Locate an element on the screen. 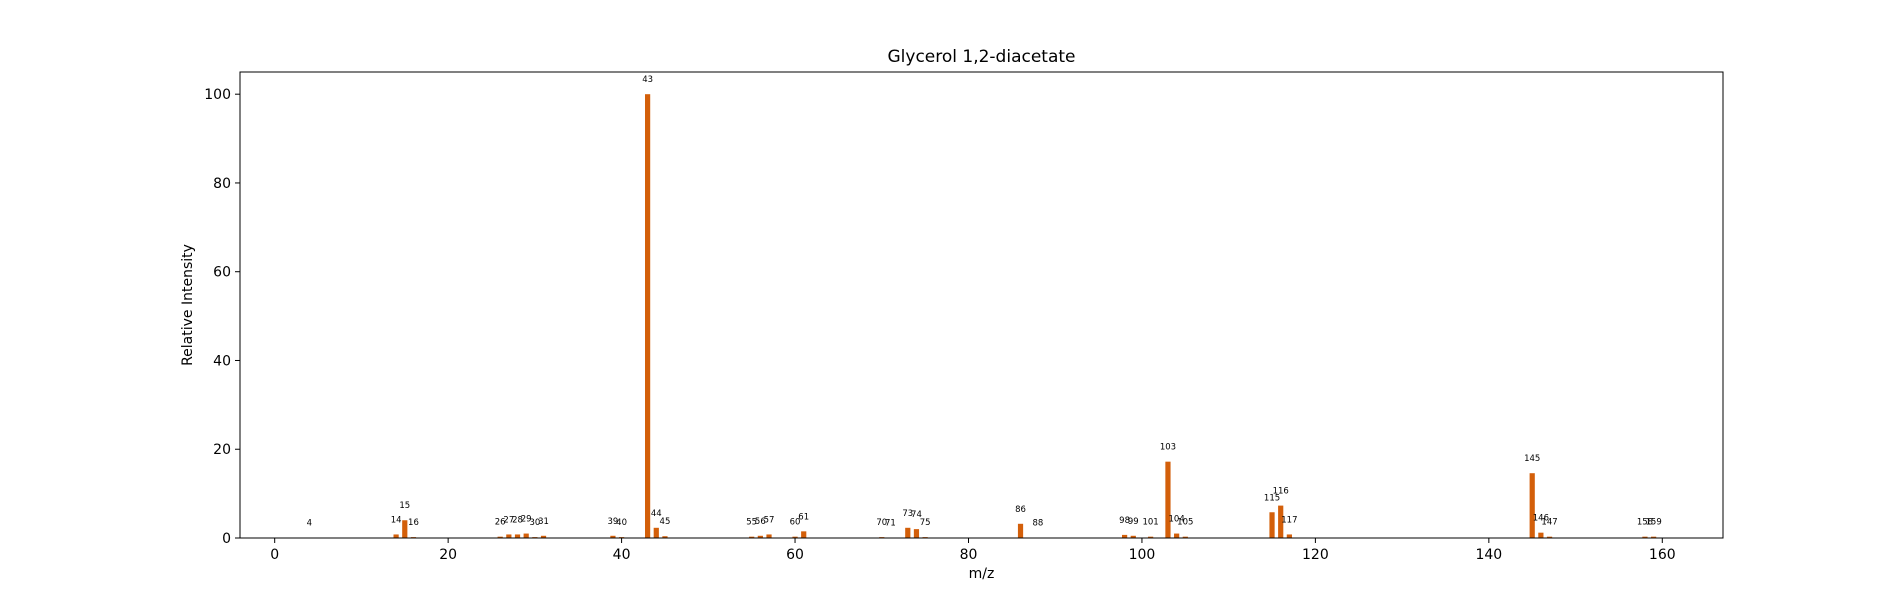  x-tick-label: 160 is located at coordinates (1662, 555).